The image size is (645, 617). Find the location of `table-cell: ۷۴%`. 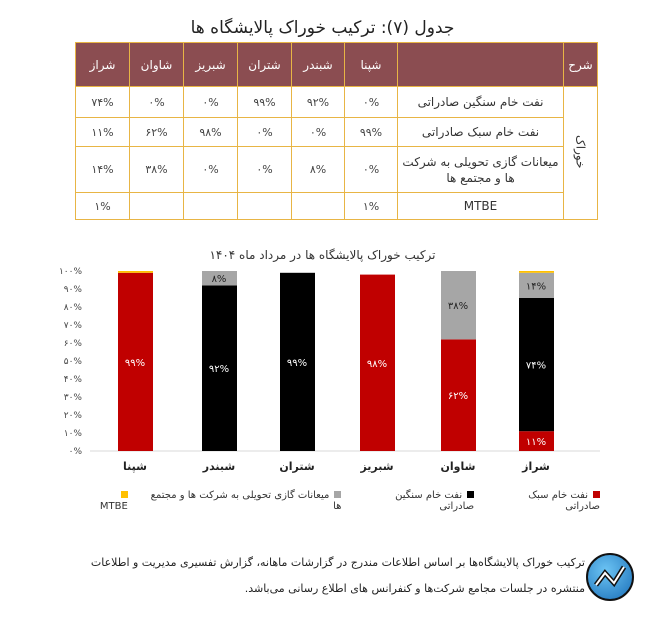

table-cell: ۷۴% is located at coordinates (102, 102).